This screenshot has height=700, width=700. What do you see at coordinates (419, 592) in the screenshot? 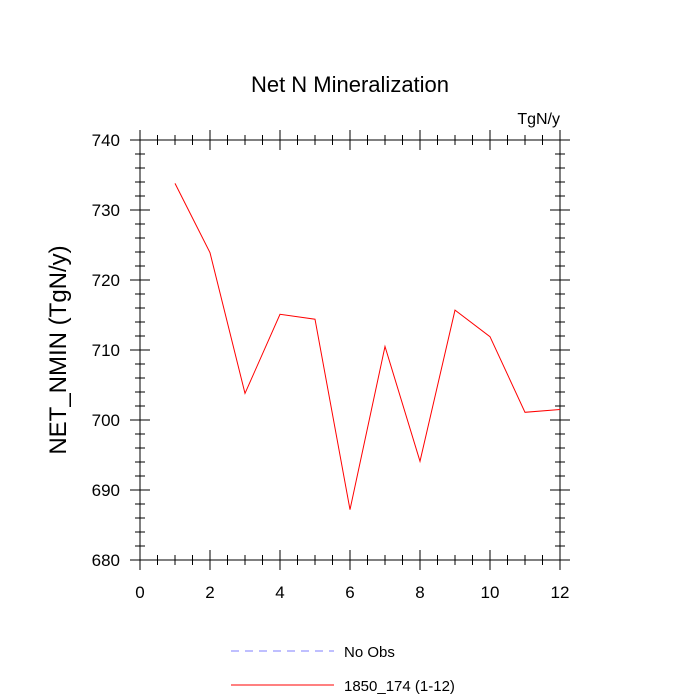
I see `x-tick-label: 8` at bounding box center [419, 592].